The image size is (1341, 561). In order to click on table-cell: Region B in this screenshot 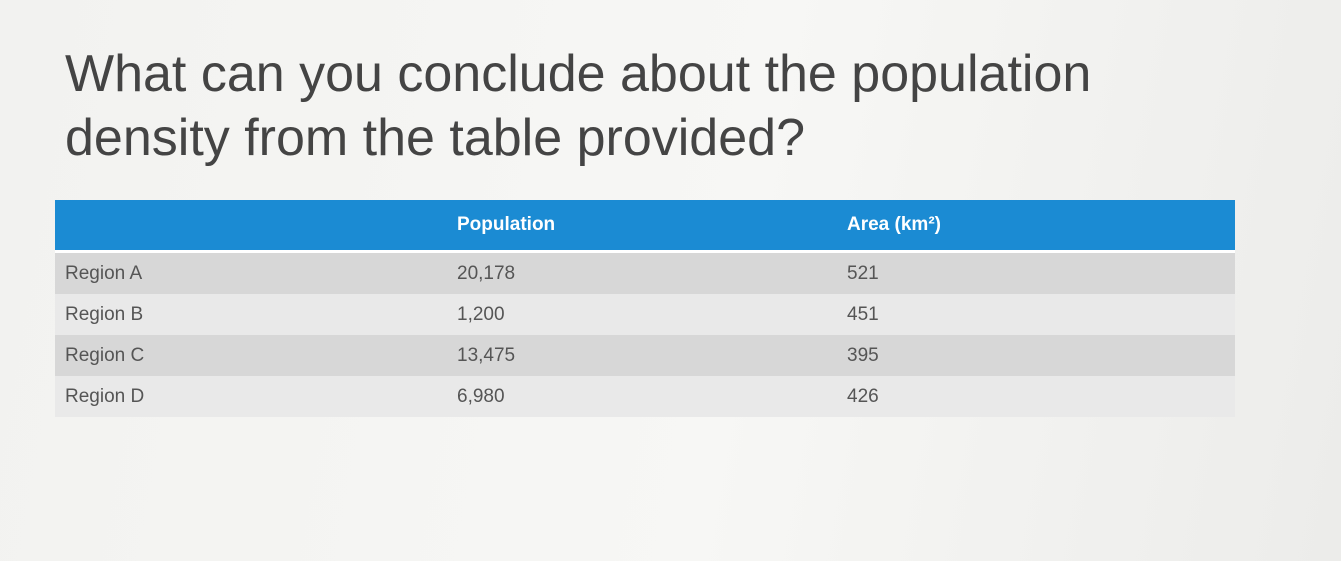, I will do `click(251, 314)`.